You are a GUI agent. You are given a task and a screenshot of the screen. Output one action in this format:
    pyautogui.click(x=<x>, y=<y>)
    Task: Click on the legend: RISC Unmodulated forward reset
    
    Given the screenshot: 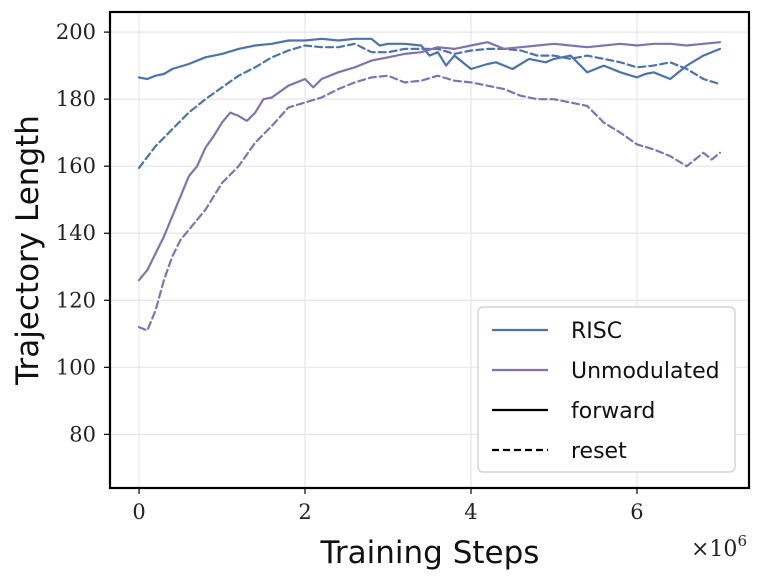 What is the action you would take?
    pyautogui.click(x=606, y=389)
    